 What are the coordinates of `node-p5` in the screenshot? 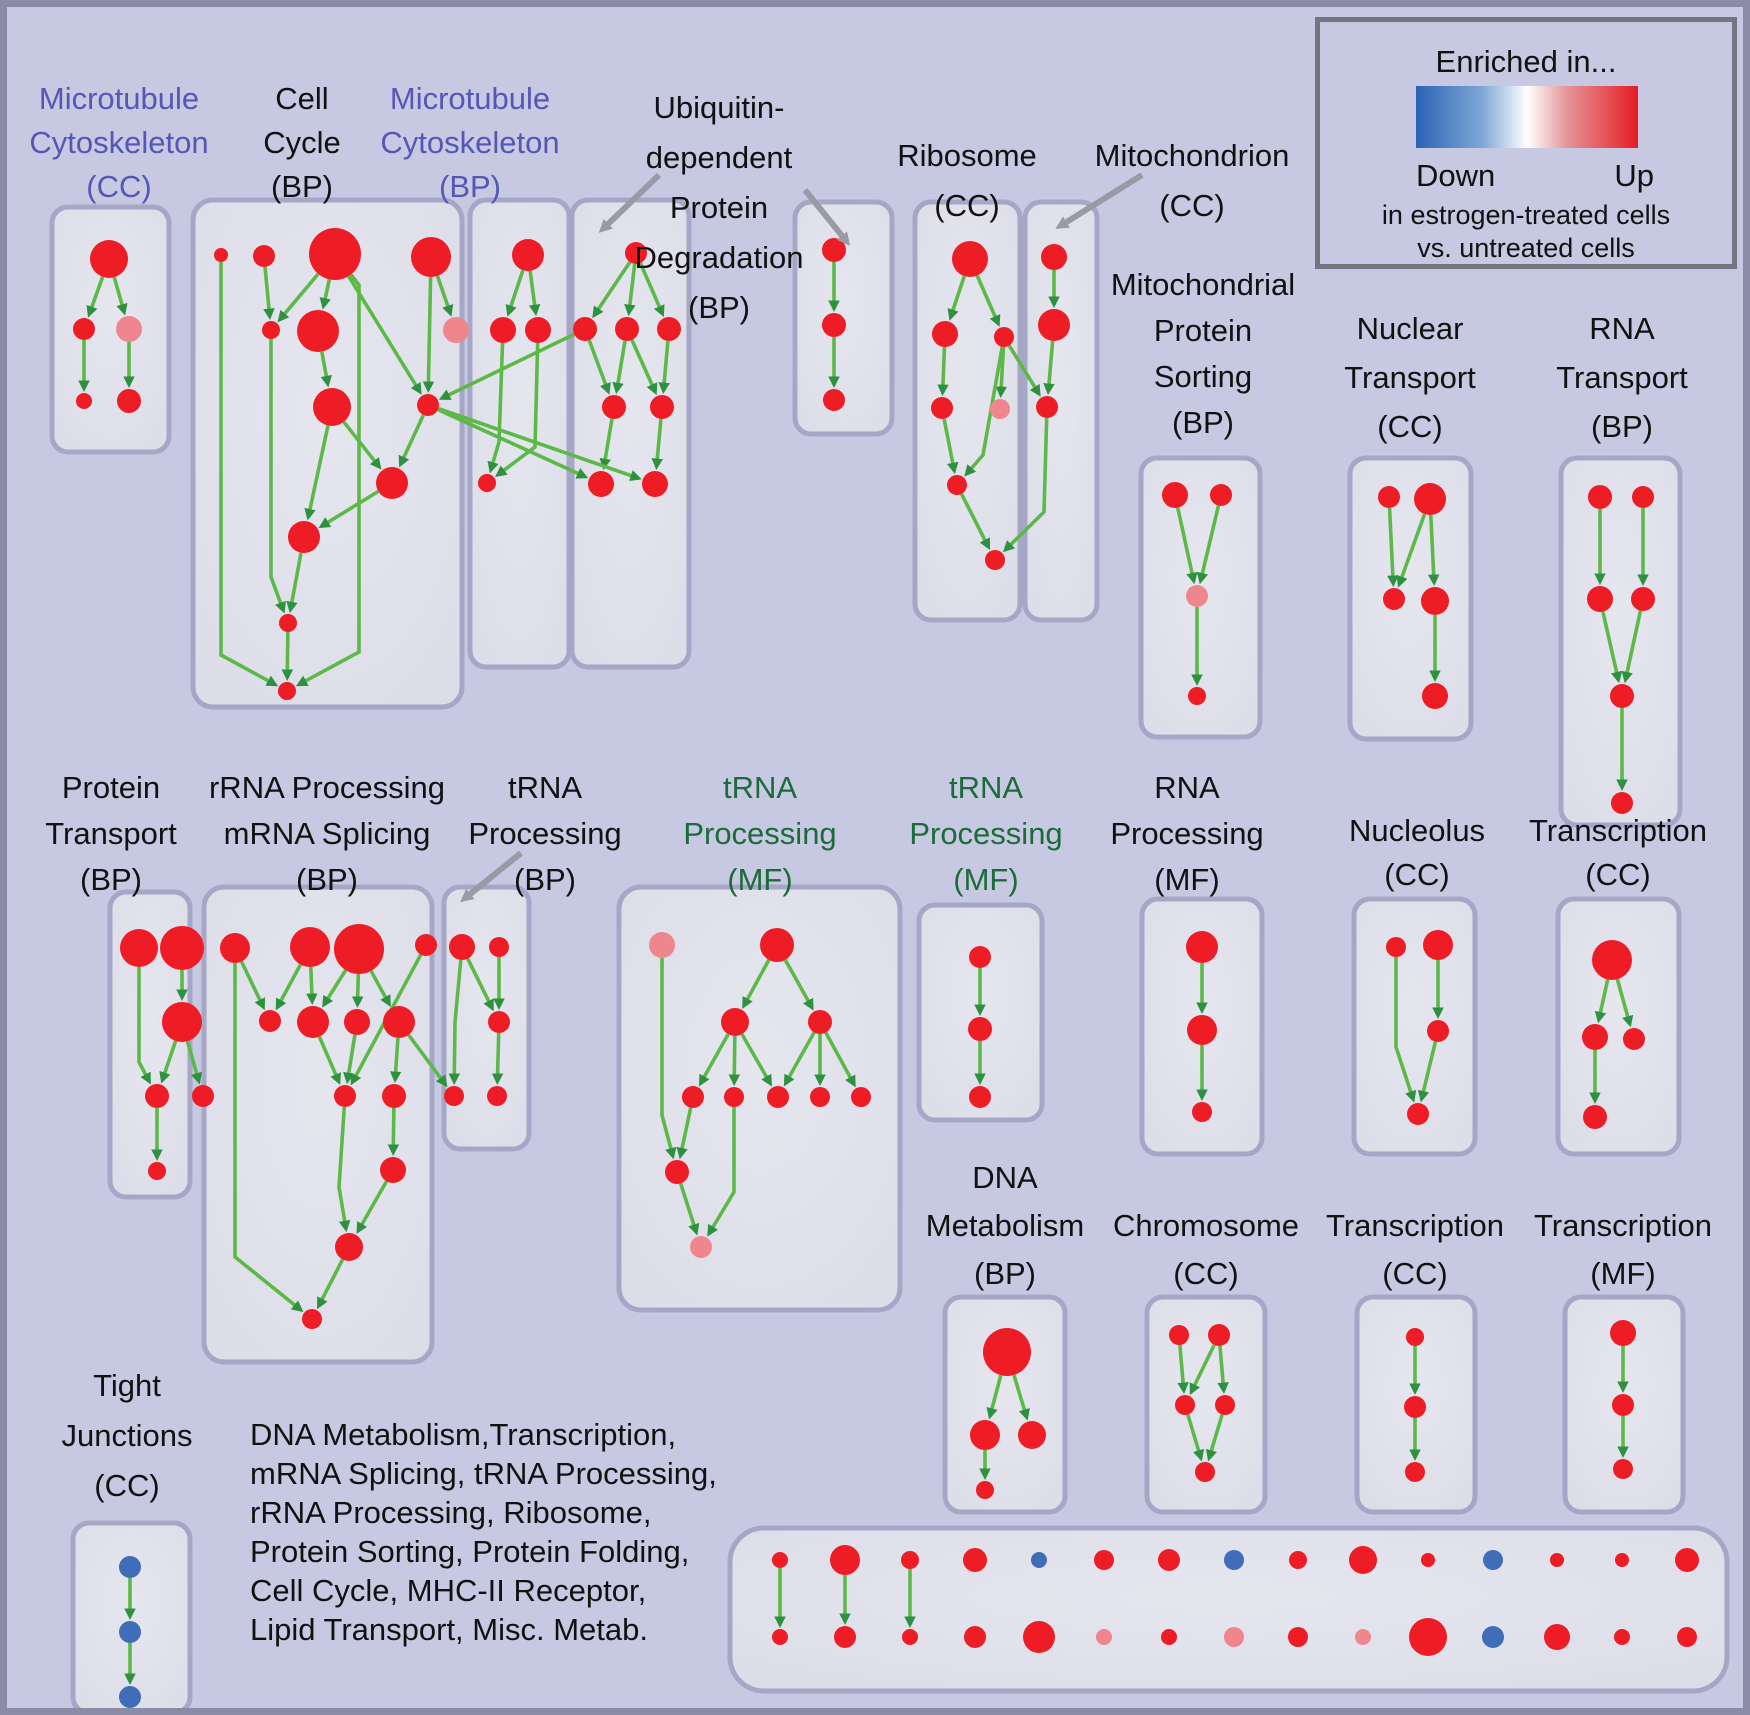 It's located at (203, 1096).